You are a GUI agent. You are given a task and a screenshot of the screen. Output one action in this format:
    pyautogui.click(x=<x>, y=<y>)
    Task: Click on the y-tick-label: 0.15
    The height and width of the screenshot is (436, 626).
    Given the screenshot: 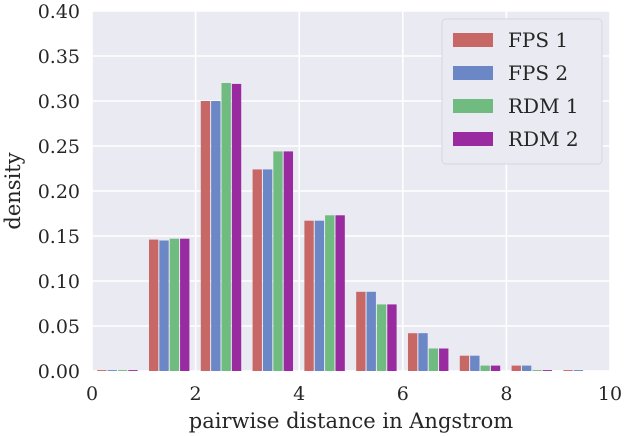 What is the action you would take?
    pyautogui.click(x=59, y=237)
    